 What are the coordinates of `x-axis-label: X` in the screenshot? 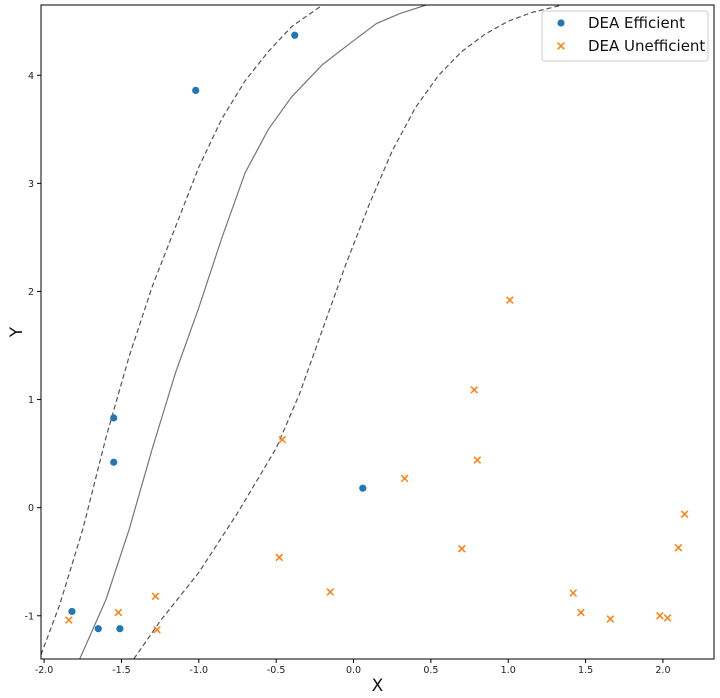 It's located at (378, 686).